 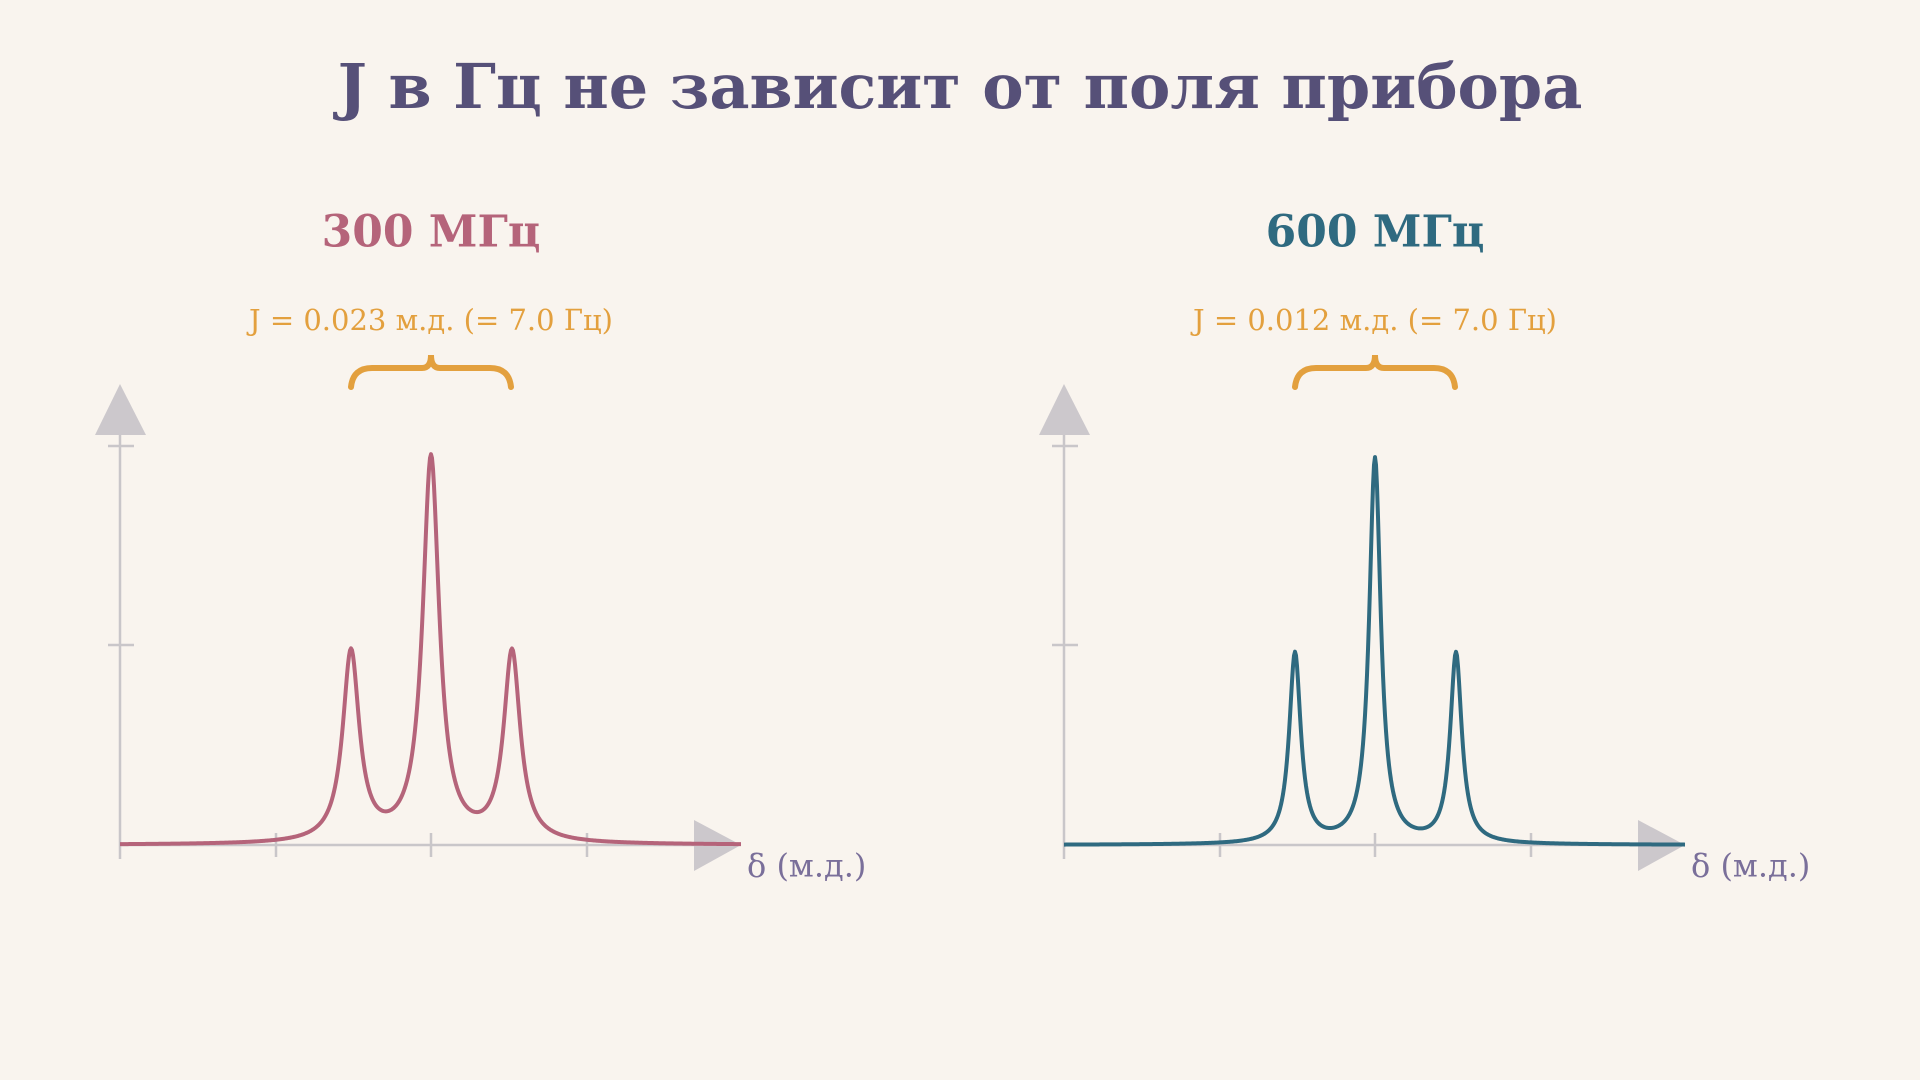 What do you see at coordinates (1375, 232) in the screenshot?
I see `panel-heading: 600 МГц` at bounding box center [1375, 232].